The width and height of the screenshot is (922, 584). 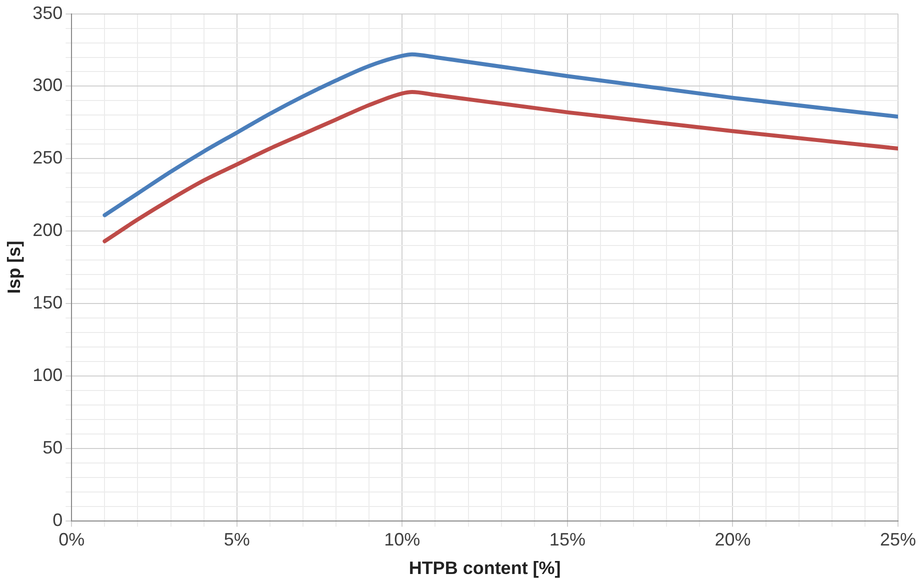 I want to click on x-tick-label: 25%, so click(x=898, y=540).